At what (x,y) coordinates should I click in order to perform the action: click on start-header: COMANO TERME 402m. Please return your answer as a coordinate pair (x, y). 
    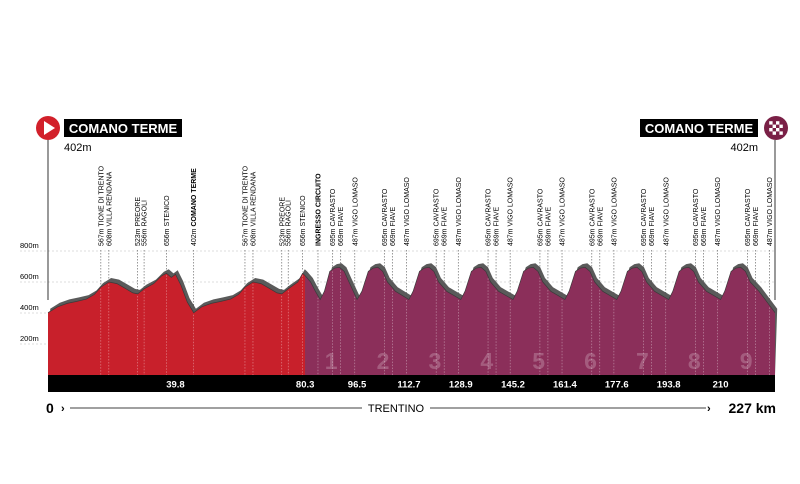
    Looking at the image, I should click on (109, 208).